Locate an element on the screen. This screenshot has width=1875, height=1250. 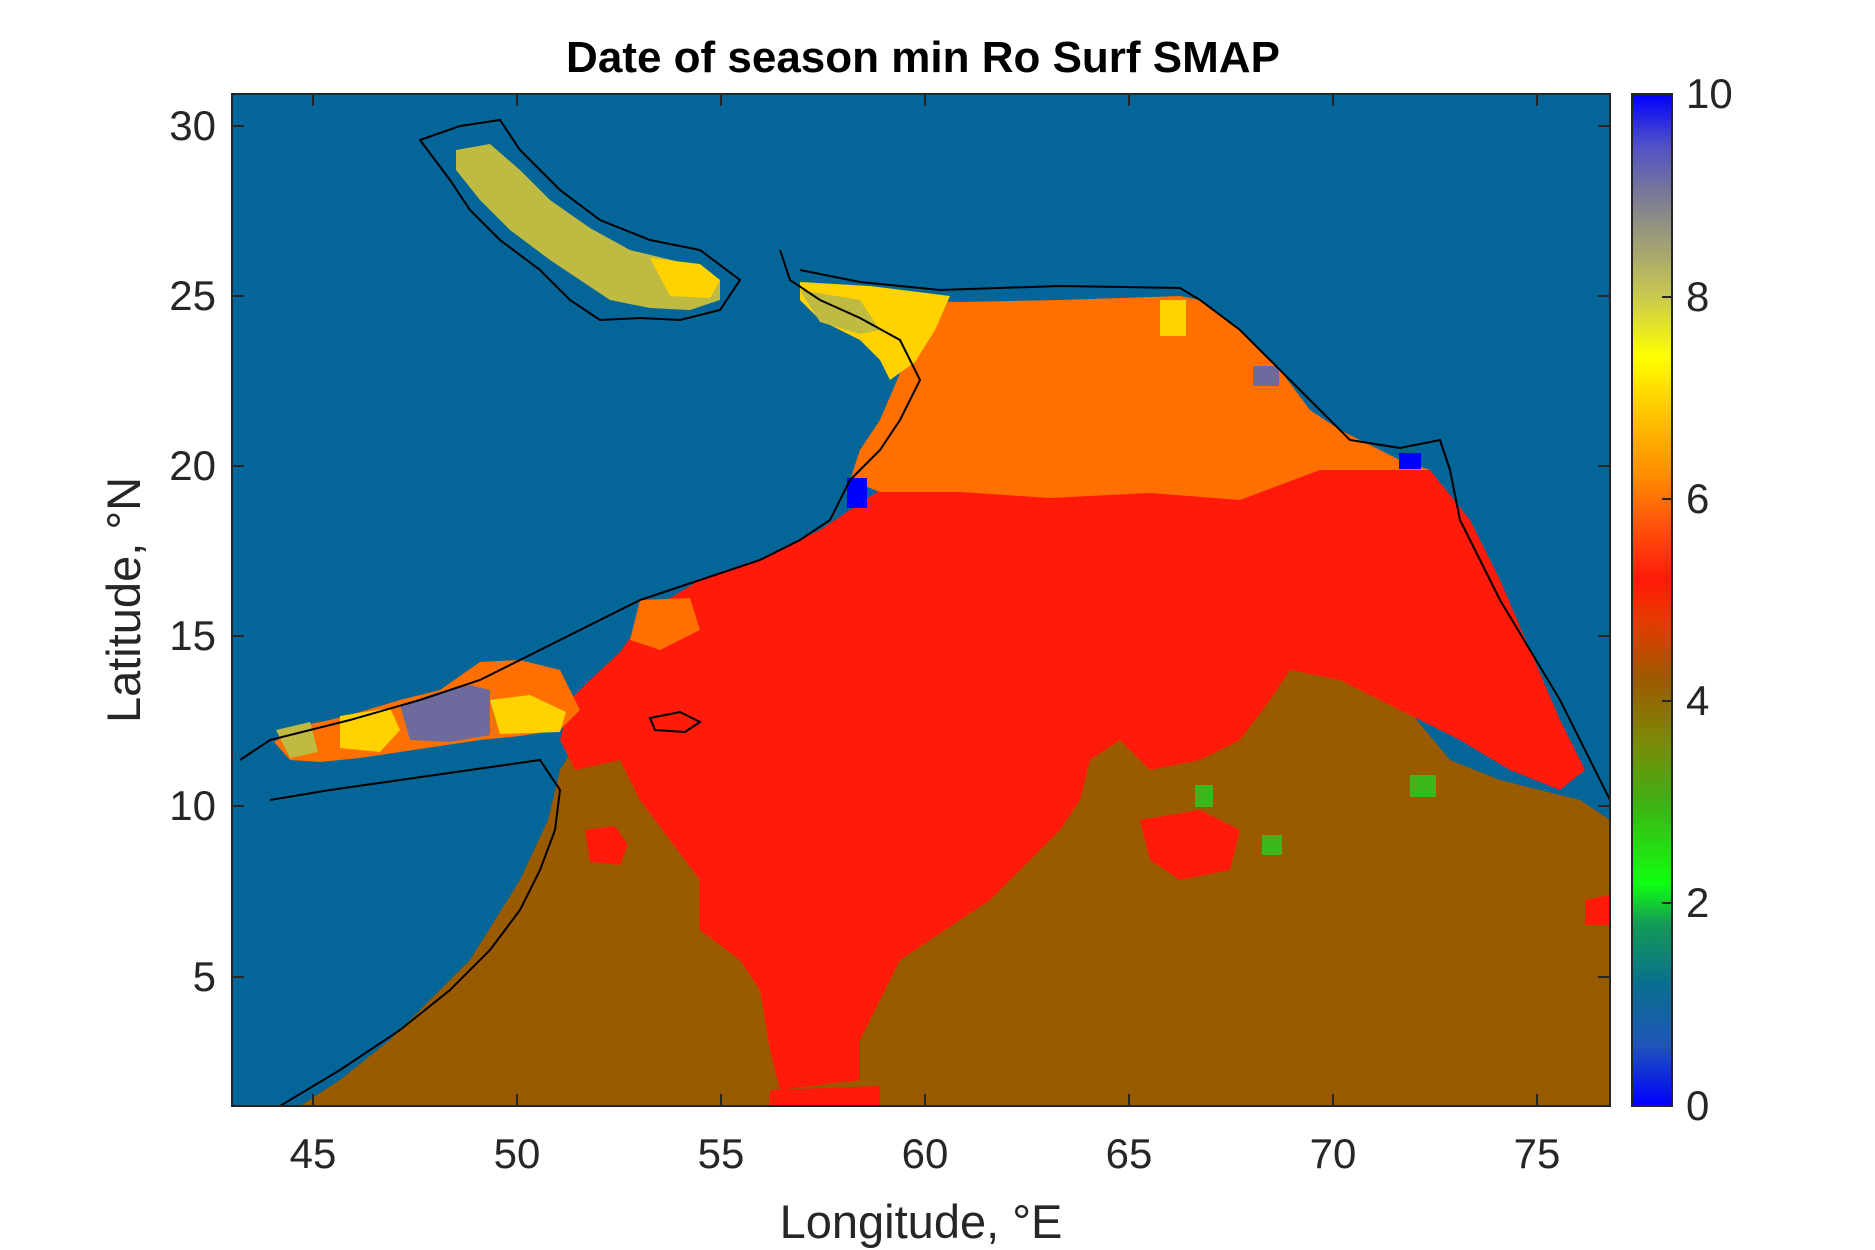
x-tick-labels: 45 50 55 60 65 70 75 is located at coordinates (925, 1153).